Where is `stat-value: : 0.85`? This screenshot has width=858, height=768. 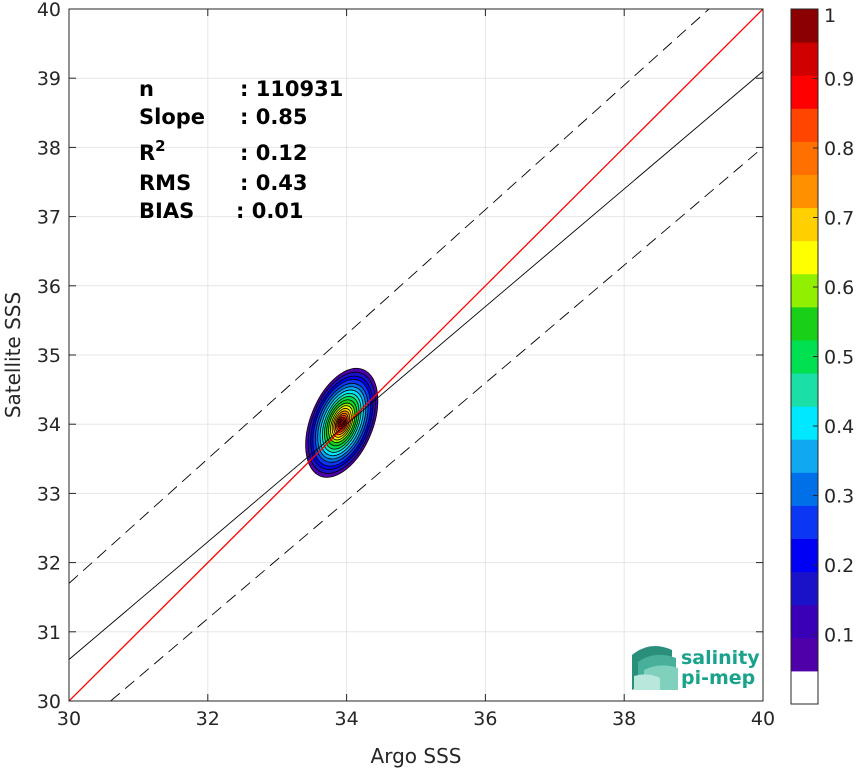 stat-value: : 0.85 is located at coordinates (274, 117).